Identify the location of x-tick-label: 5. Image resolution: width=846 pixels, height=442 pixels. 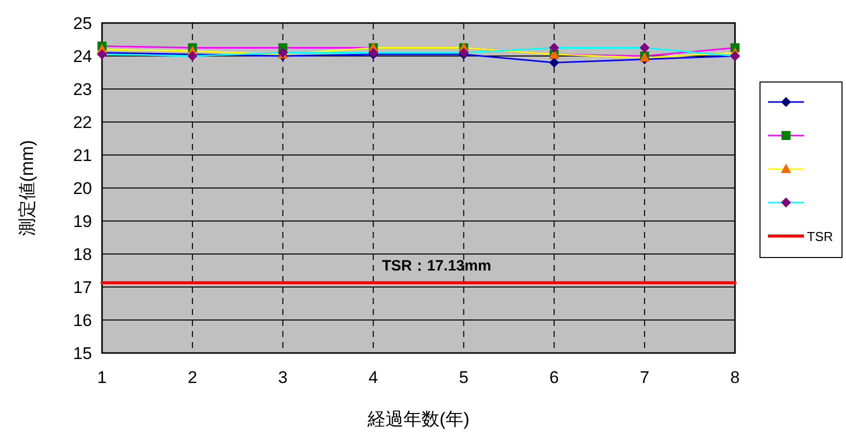
(463, 377).